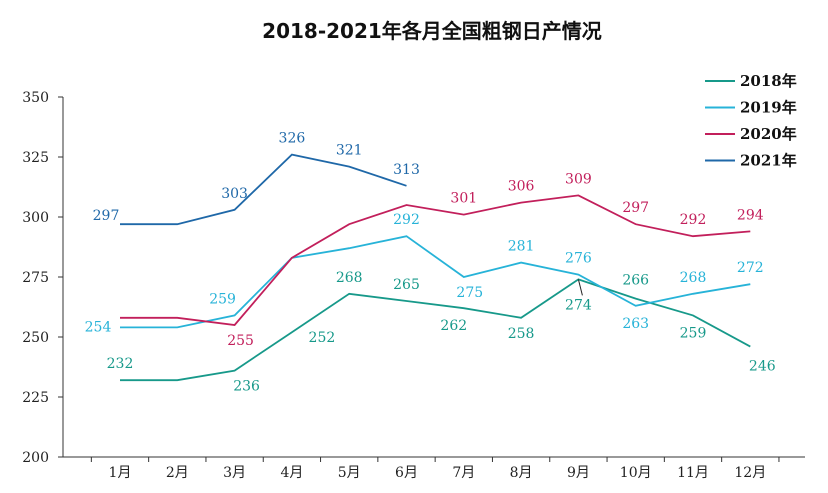 The height and width of the screenshot is (493, 828). I want to click on y-tick-label: 200, so click(35, 458).